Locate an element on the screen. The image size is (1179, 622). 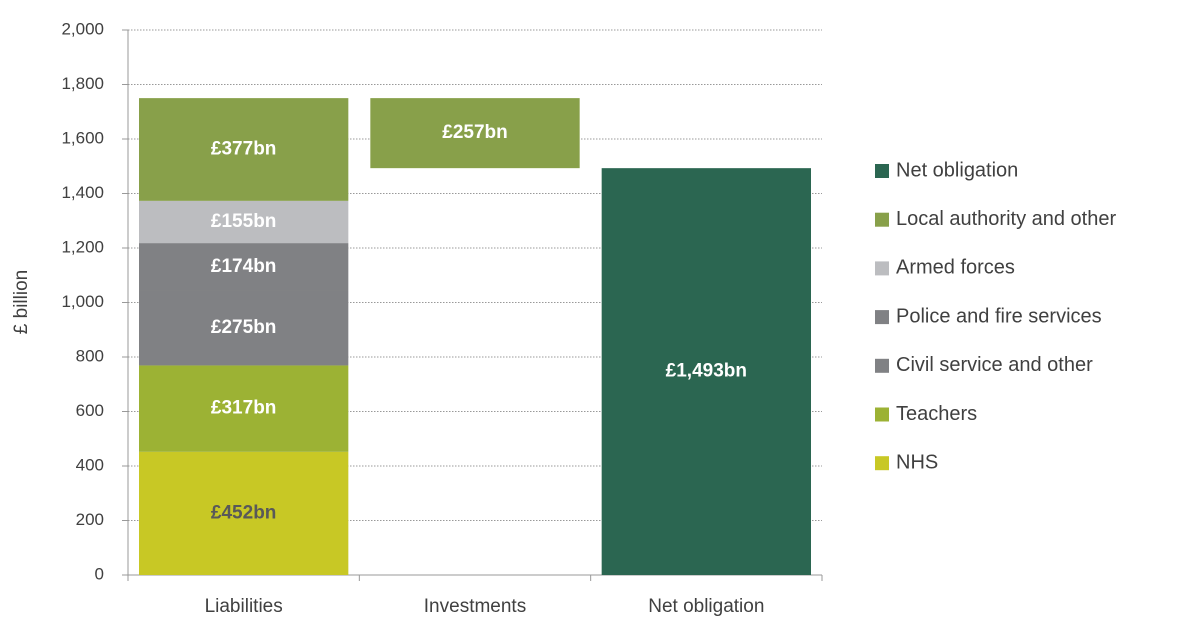
x-tick-label: Investments is located at coordinates (475, 606).